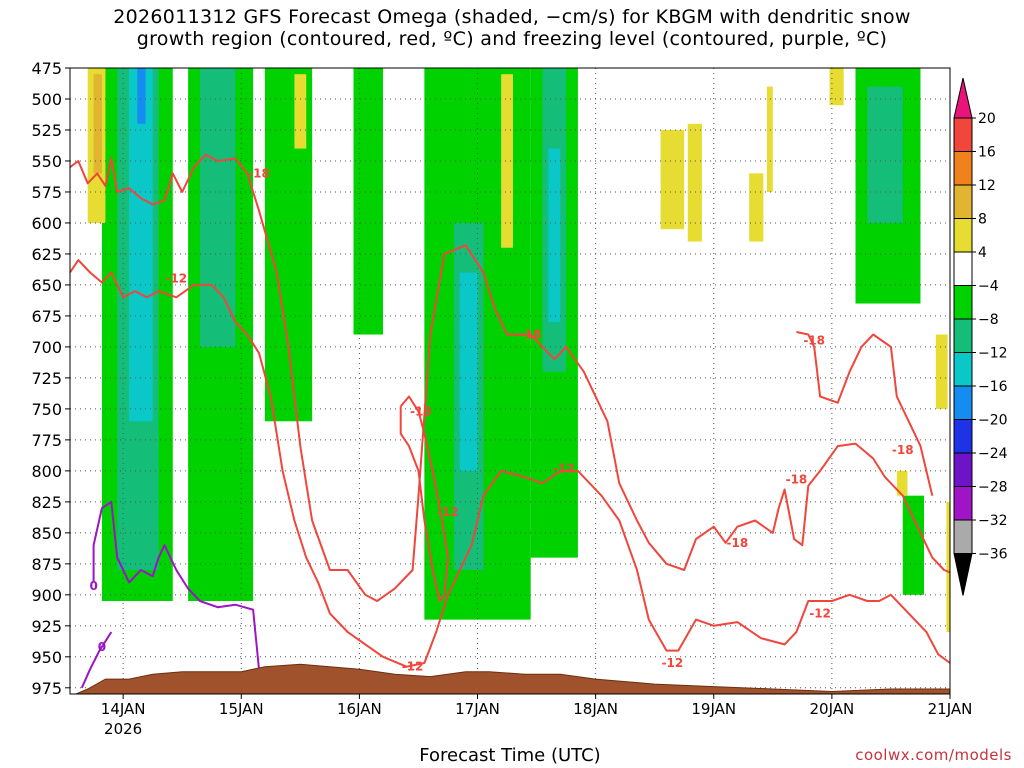  I want to click on colorbar: 20 16 12 8 4 −4 −8 −12 −16 −20 −24 −28 −32 −36, so click(980, 336).